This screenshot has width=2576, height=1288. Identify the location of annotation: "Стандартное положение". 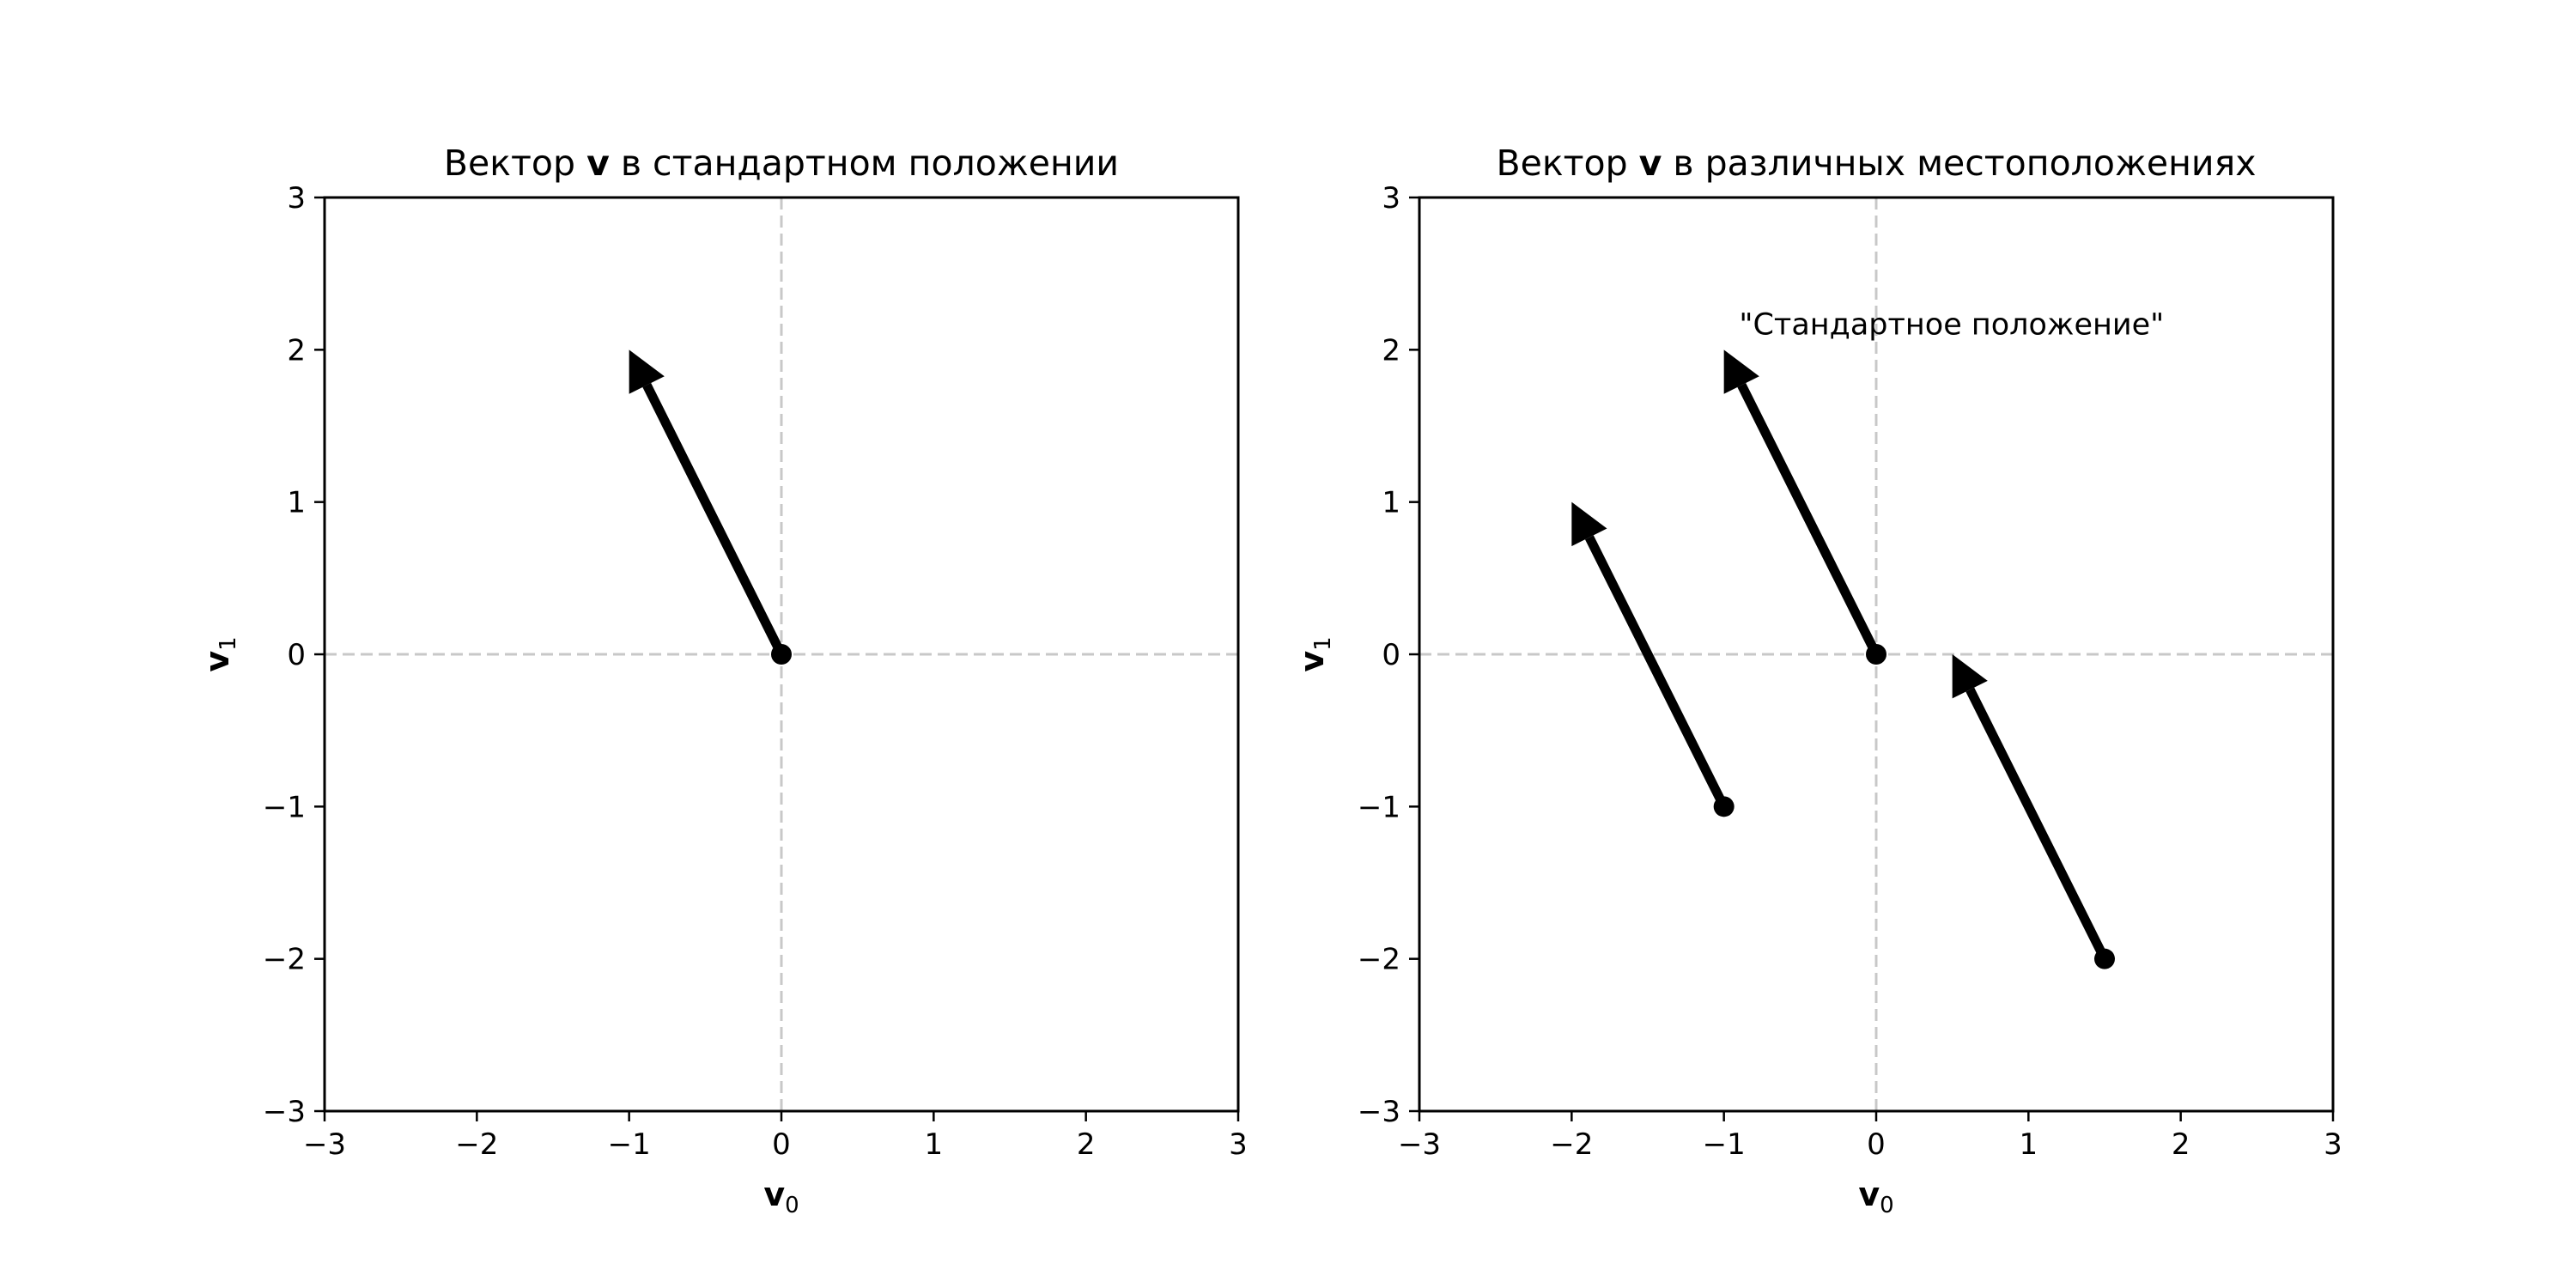
(1952, 325).